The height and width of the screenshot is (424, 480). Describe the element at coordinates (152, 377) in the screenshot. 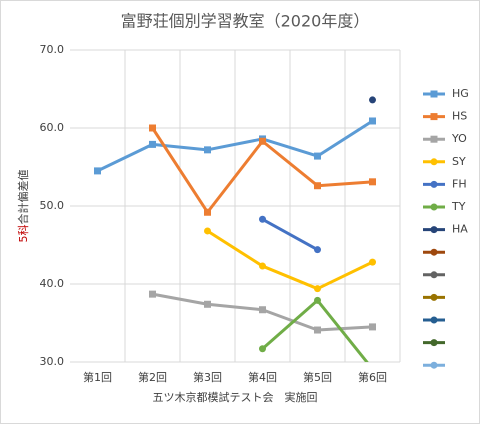

I see `x-tick-label: 第2回` at that location.